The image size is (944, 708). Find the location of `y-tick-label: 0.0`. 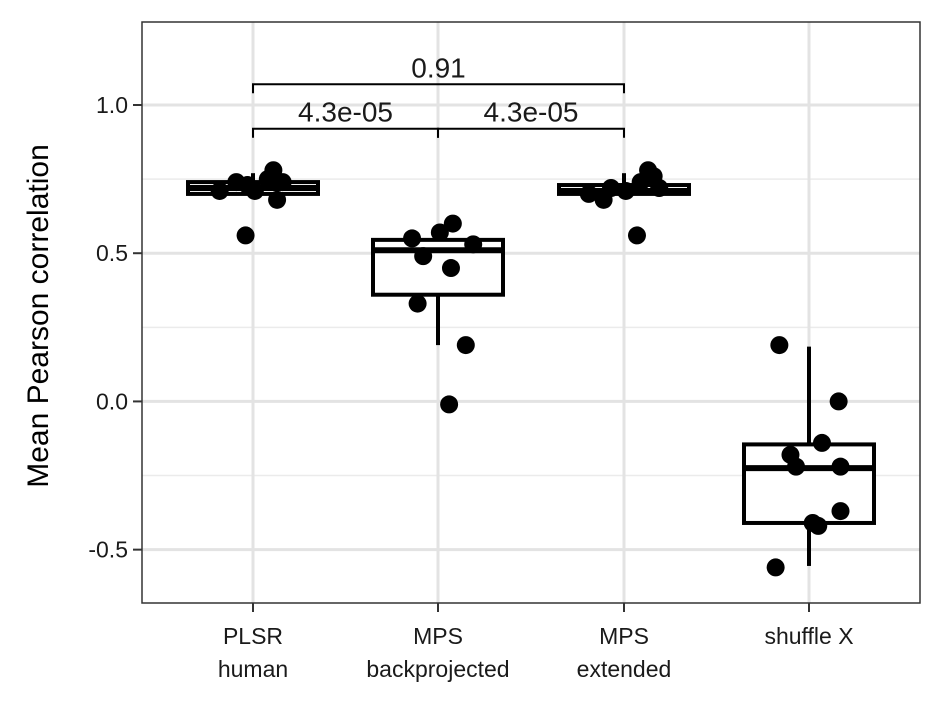

y-tick-label: 0.0 is located at coordinates (112, 401).